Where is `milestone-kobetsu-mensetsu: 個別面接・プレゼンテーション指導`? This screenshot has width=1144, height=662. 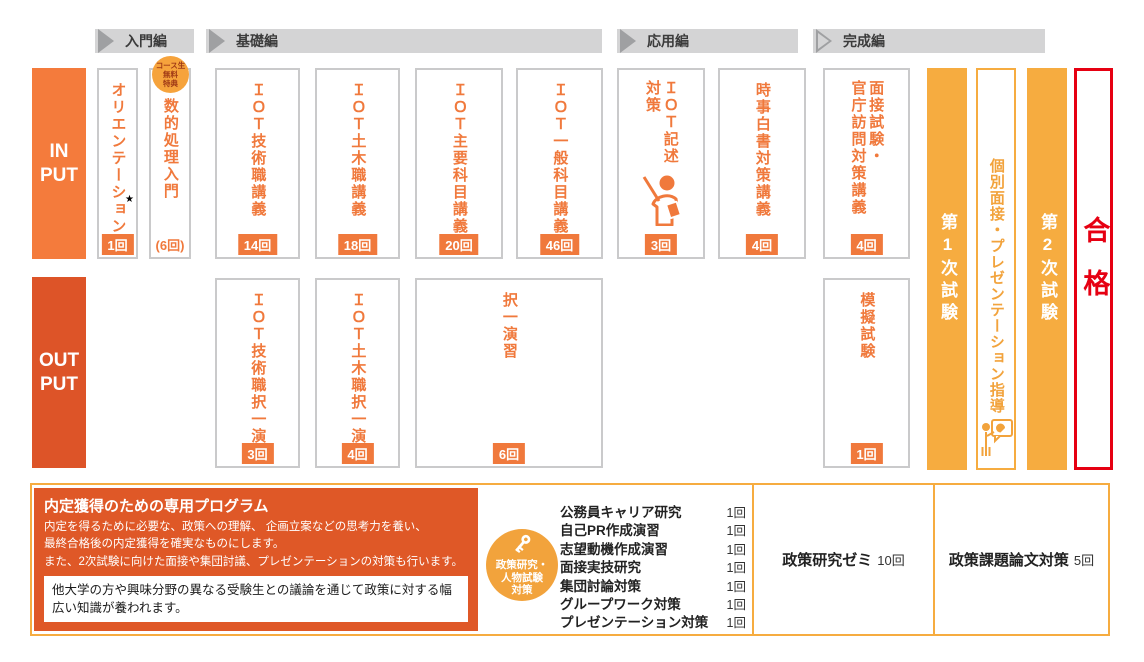
milestone-kobetsu-mensetsu: 個別面接・プレゼンテーション指導 is located at coordinates (996, 269).